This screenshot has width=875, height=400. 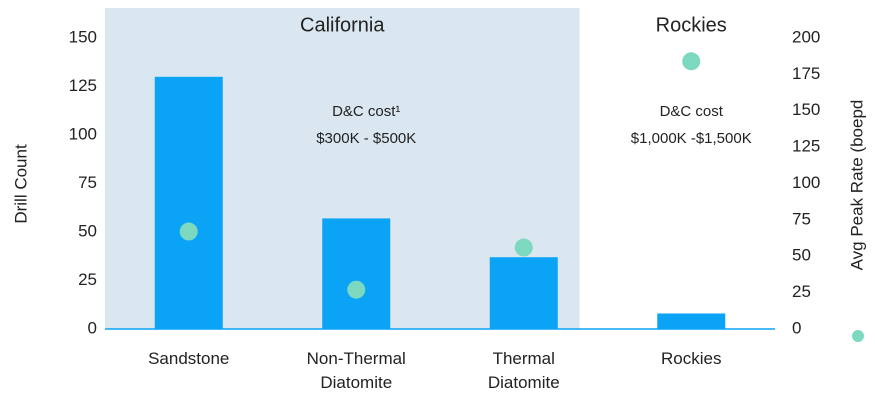 What do you see at coordinates (366, 138) in the screenshot?
I see `annotation: $300K - $500K` at bounding box center [366, 138].